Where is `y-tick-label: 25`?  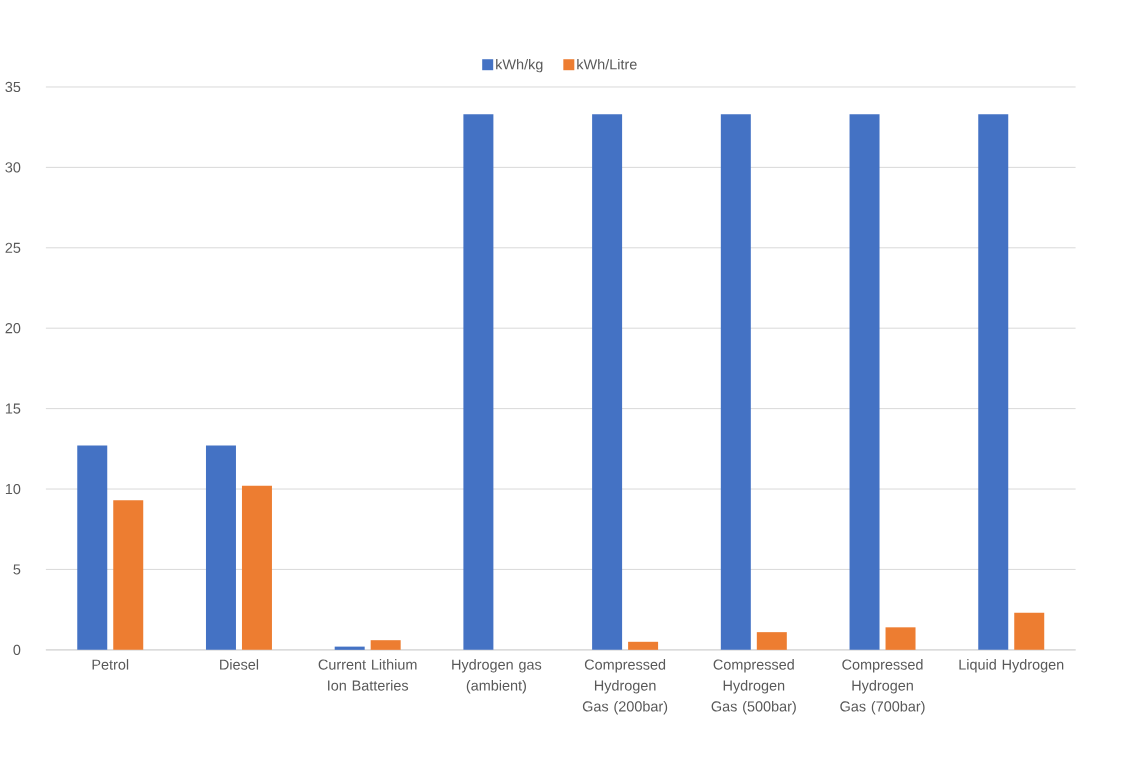
y-tick-label: 25 is located at coordinates (13, 247).